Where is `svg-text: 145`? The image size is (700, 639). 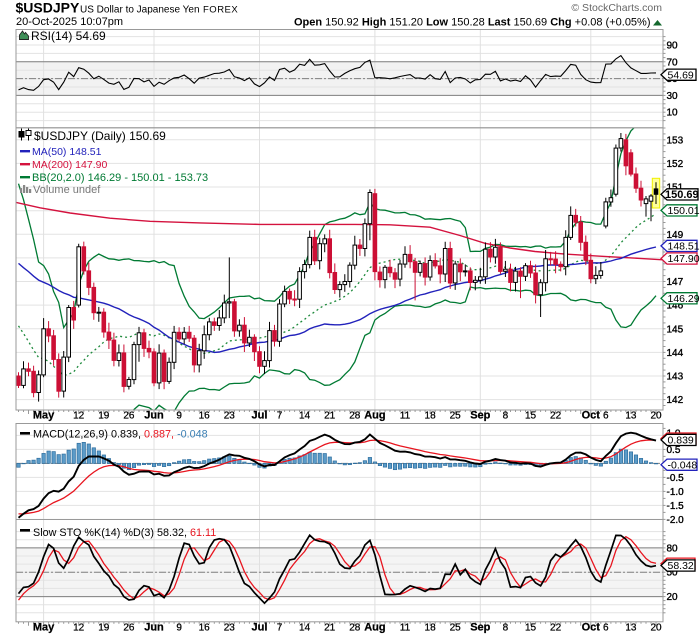
svg-text: 145 is located at coordinates (675, 329).